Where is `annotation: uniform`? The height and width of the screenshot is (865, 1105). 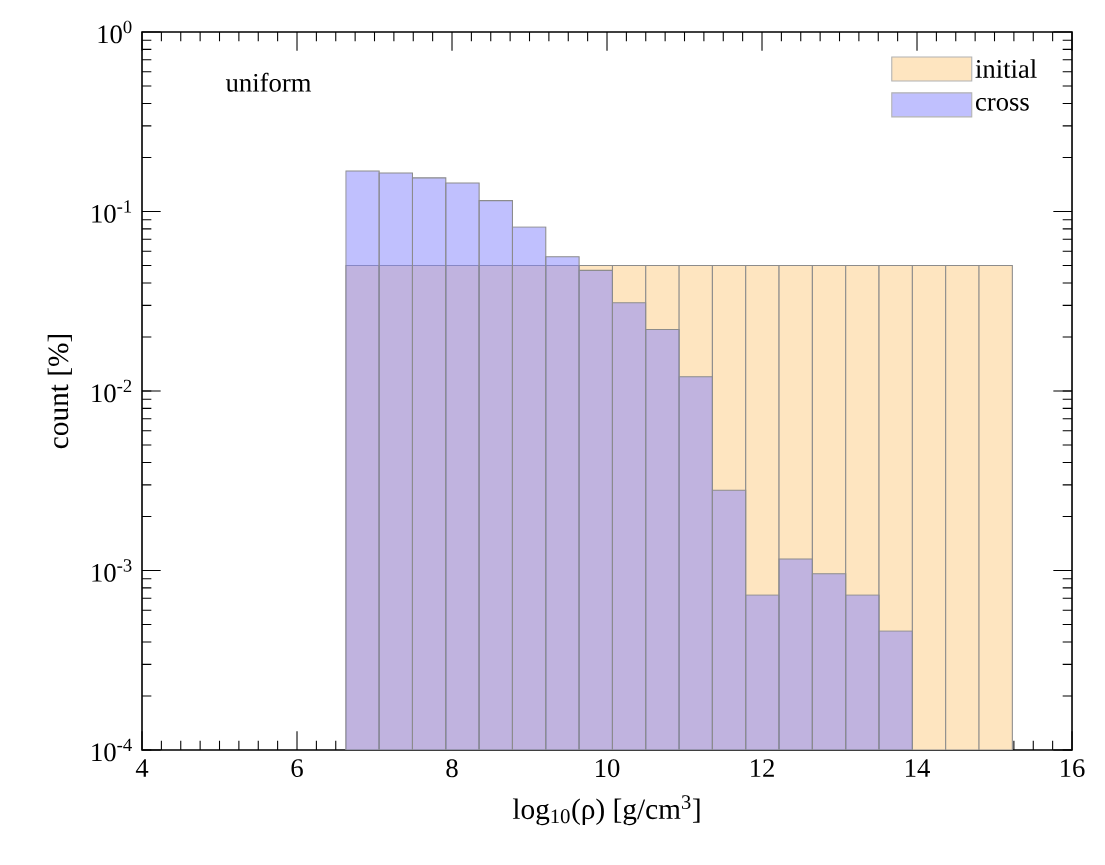
annotation: uniform is located at coordinates (268, 82).